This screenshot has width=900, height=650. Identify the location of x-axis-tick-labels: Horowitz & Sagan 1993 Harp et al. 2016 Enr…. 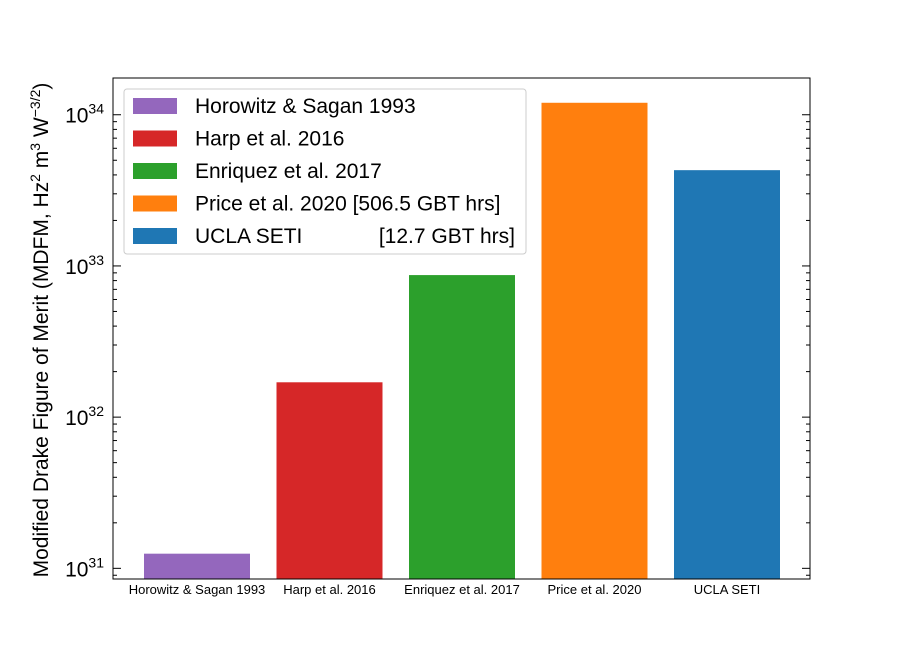
(445, 589).